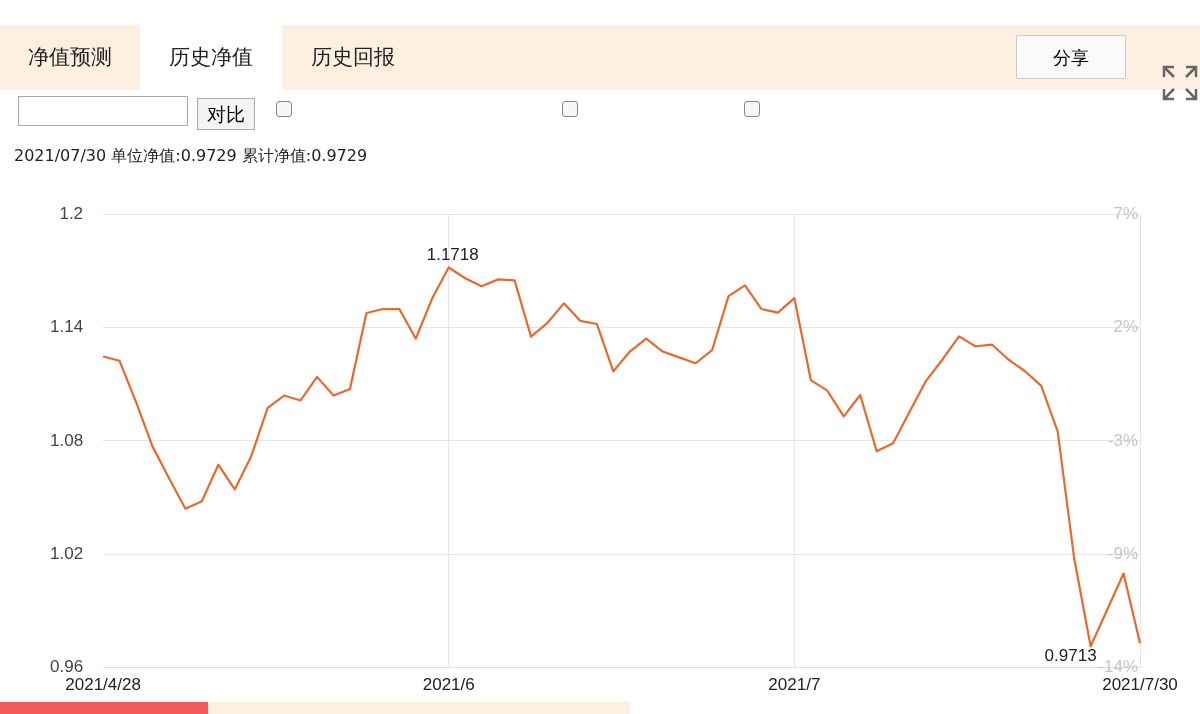  I want to click on y2-tick-label: 2%, so click(1125, 327).